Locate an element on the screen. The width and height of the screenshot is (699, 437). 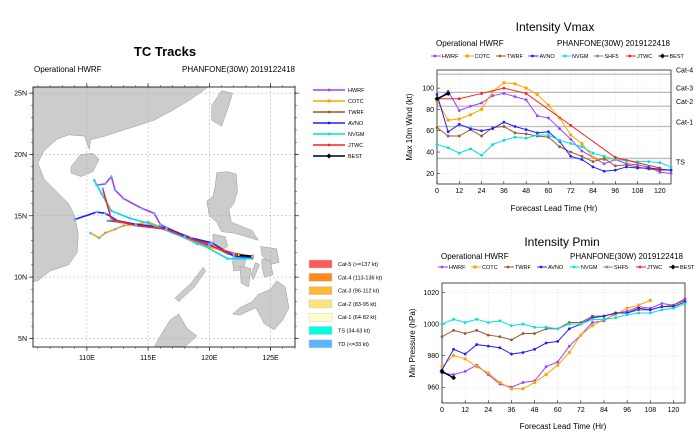
x-tick-label: 125E is located at coordinates (270, 358).